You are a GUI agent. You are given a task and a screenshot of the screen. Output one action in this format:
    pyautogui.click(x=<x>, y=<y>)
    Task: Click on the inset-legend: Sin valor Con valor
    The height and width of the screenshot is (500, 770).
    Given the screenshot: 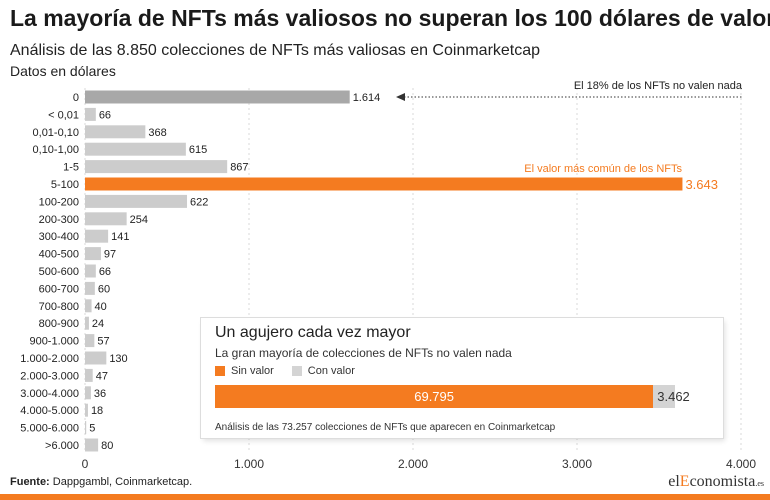 What is the action you would take?
    pyautogui.click(x=294, y=371)
    